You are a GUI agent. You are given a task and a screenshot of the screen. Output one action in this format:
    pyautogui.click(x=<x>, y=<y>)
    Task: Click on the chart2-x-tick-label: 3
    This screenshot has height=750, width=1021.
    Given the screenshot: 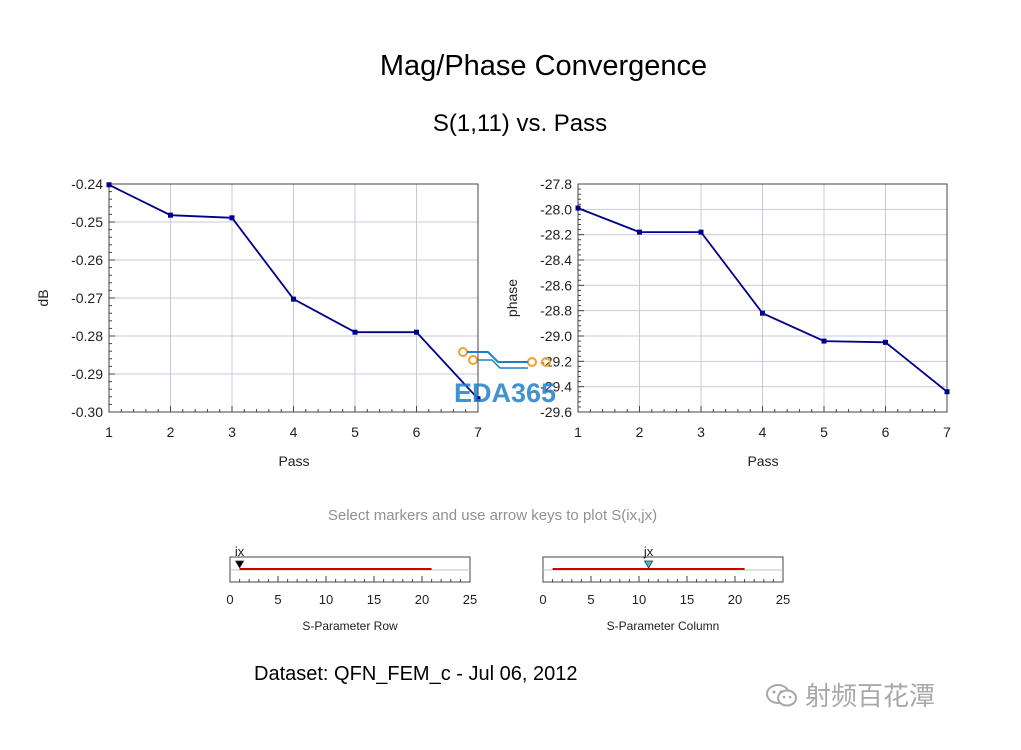 What is the action you would take?
    pyautogui.click(x=701, y=432)
    